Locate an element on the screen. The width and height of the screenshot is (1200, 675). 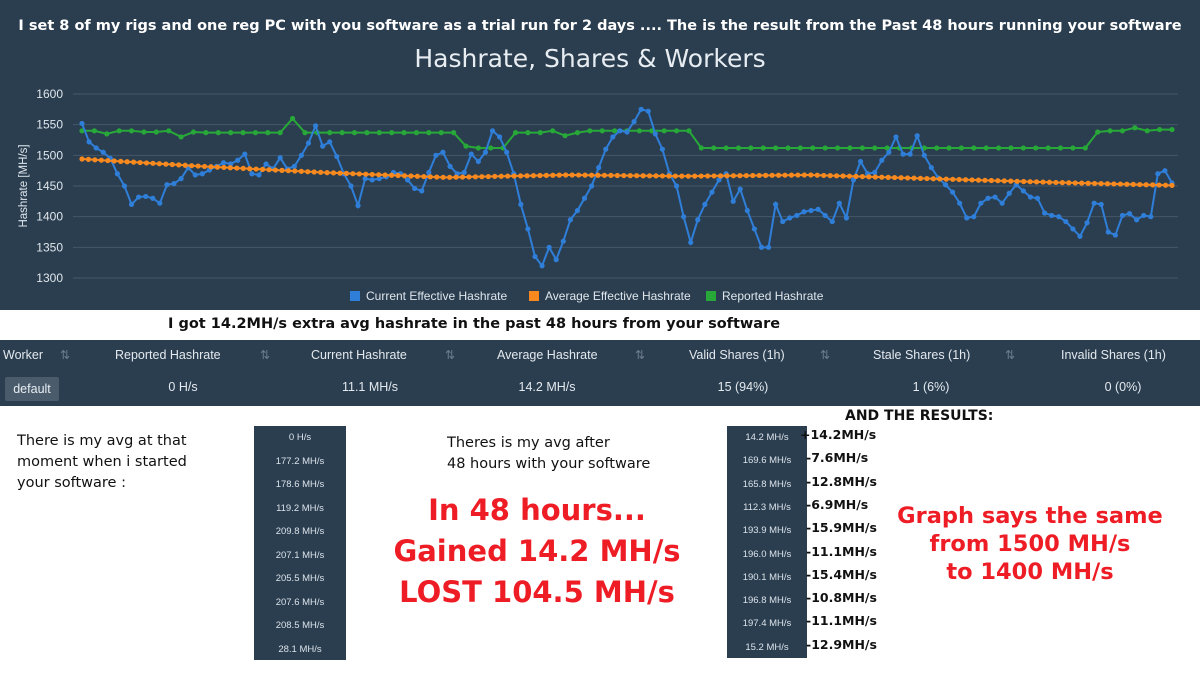
value-cell: 112.3 MH/s is located at coordinates (767, 507).